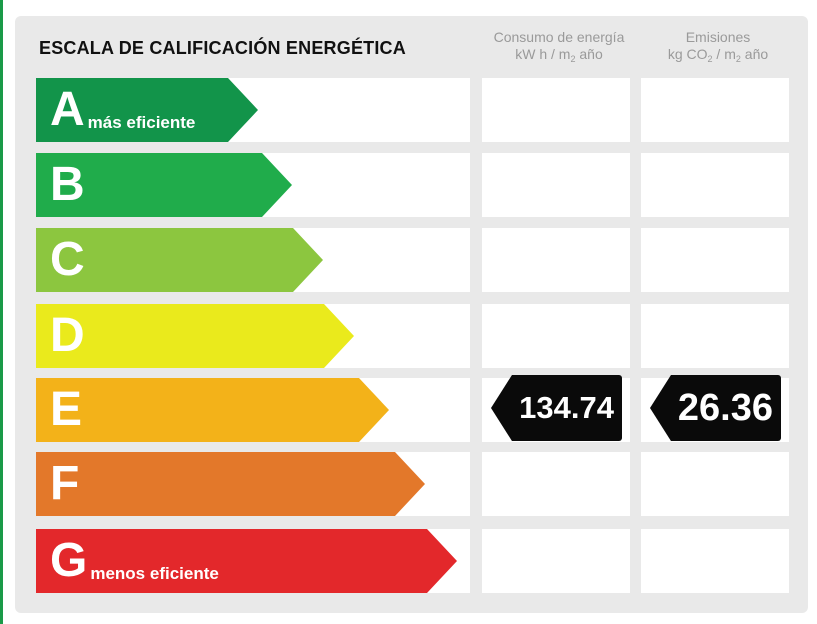 The width and height of the screenshot is (817, 624). What do you see at coordinates (195, 336) in the screenshot?
I see `rating-arrow-d: D` at bounding box center [195, 336].